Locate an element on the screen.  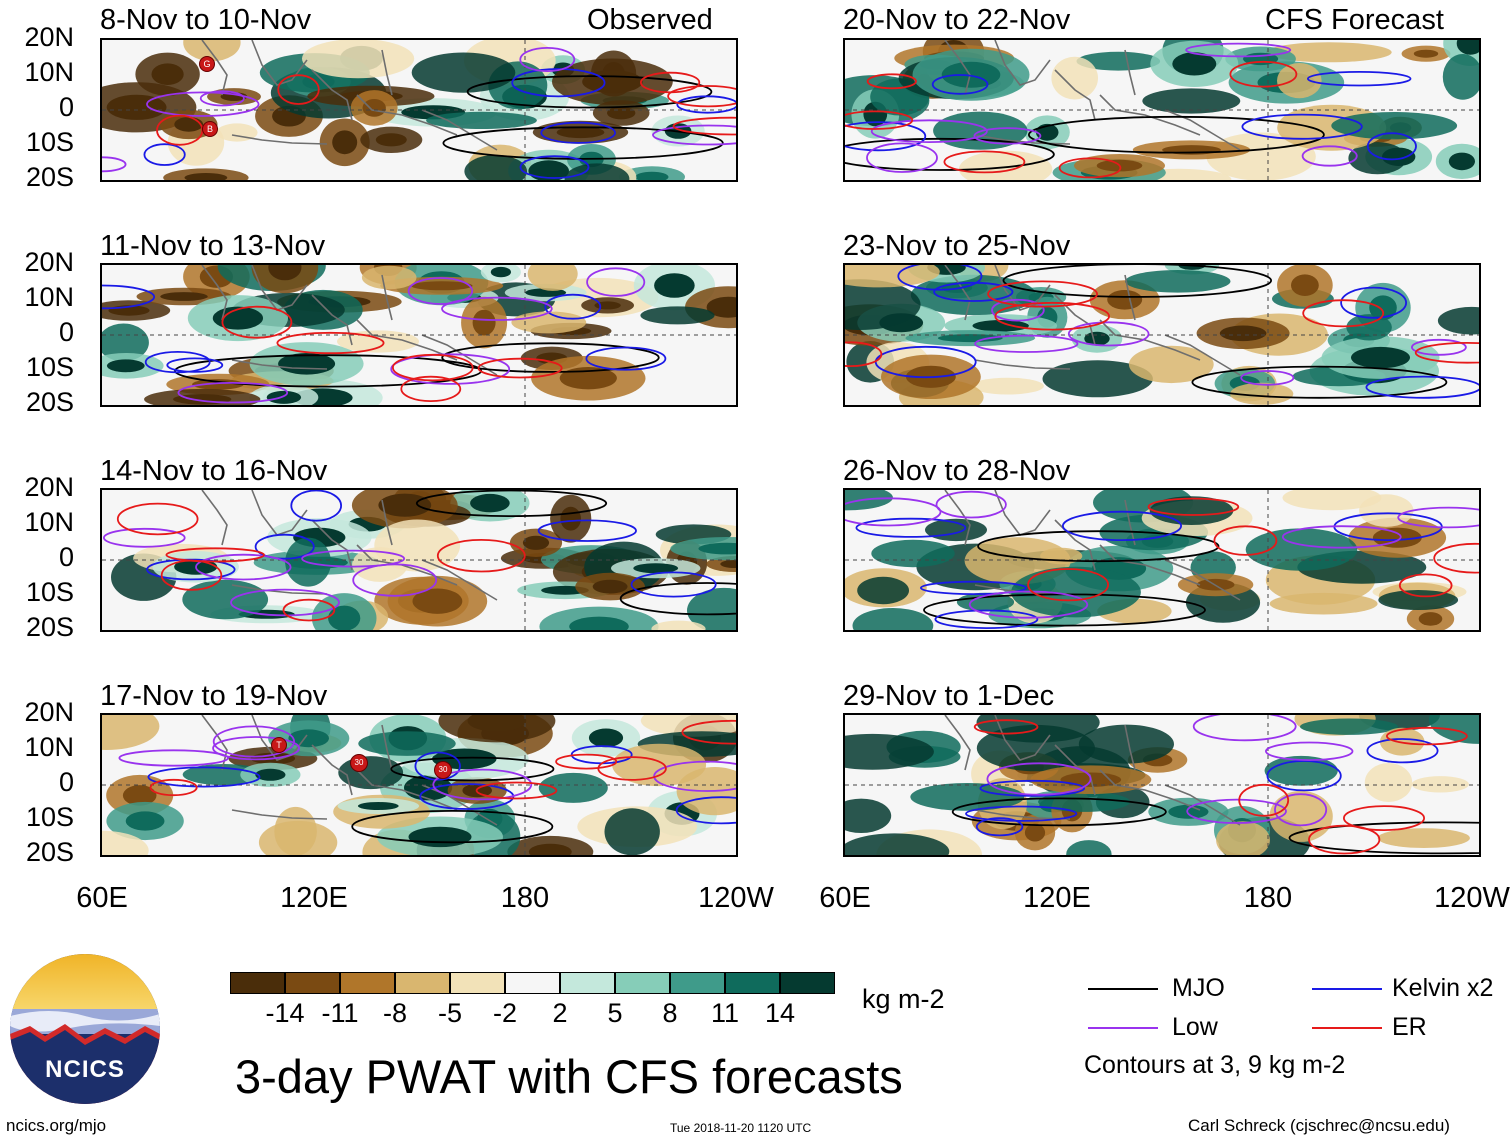
x-tick-label: 120W is located at coordinates (1472, 898).